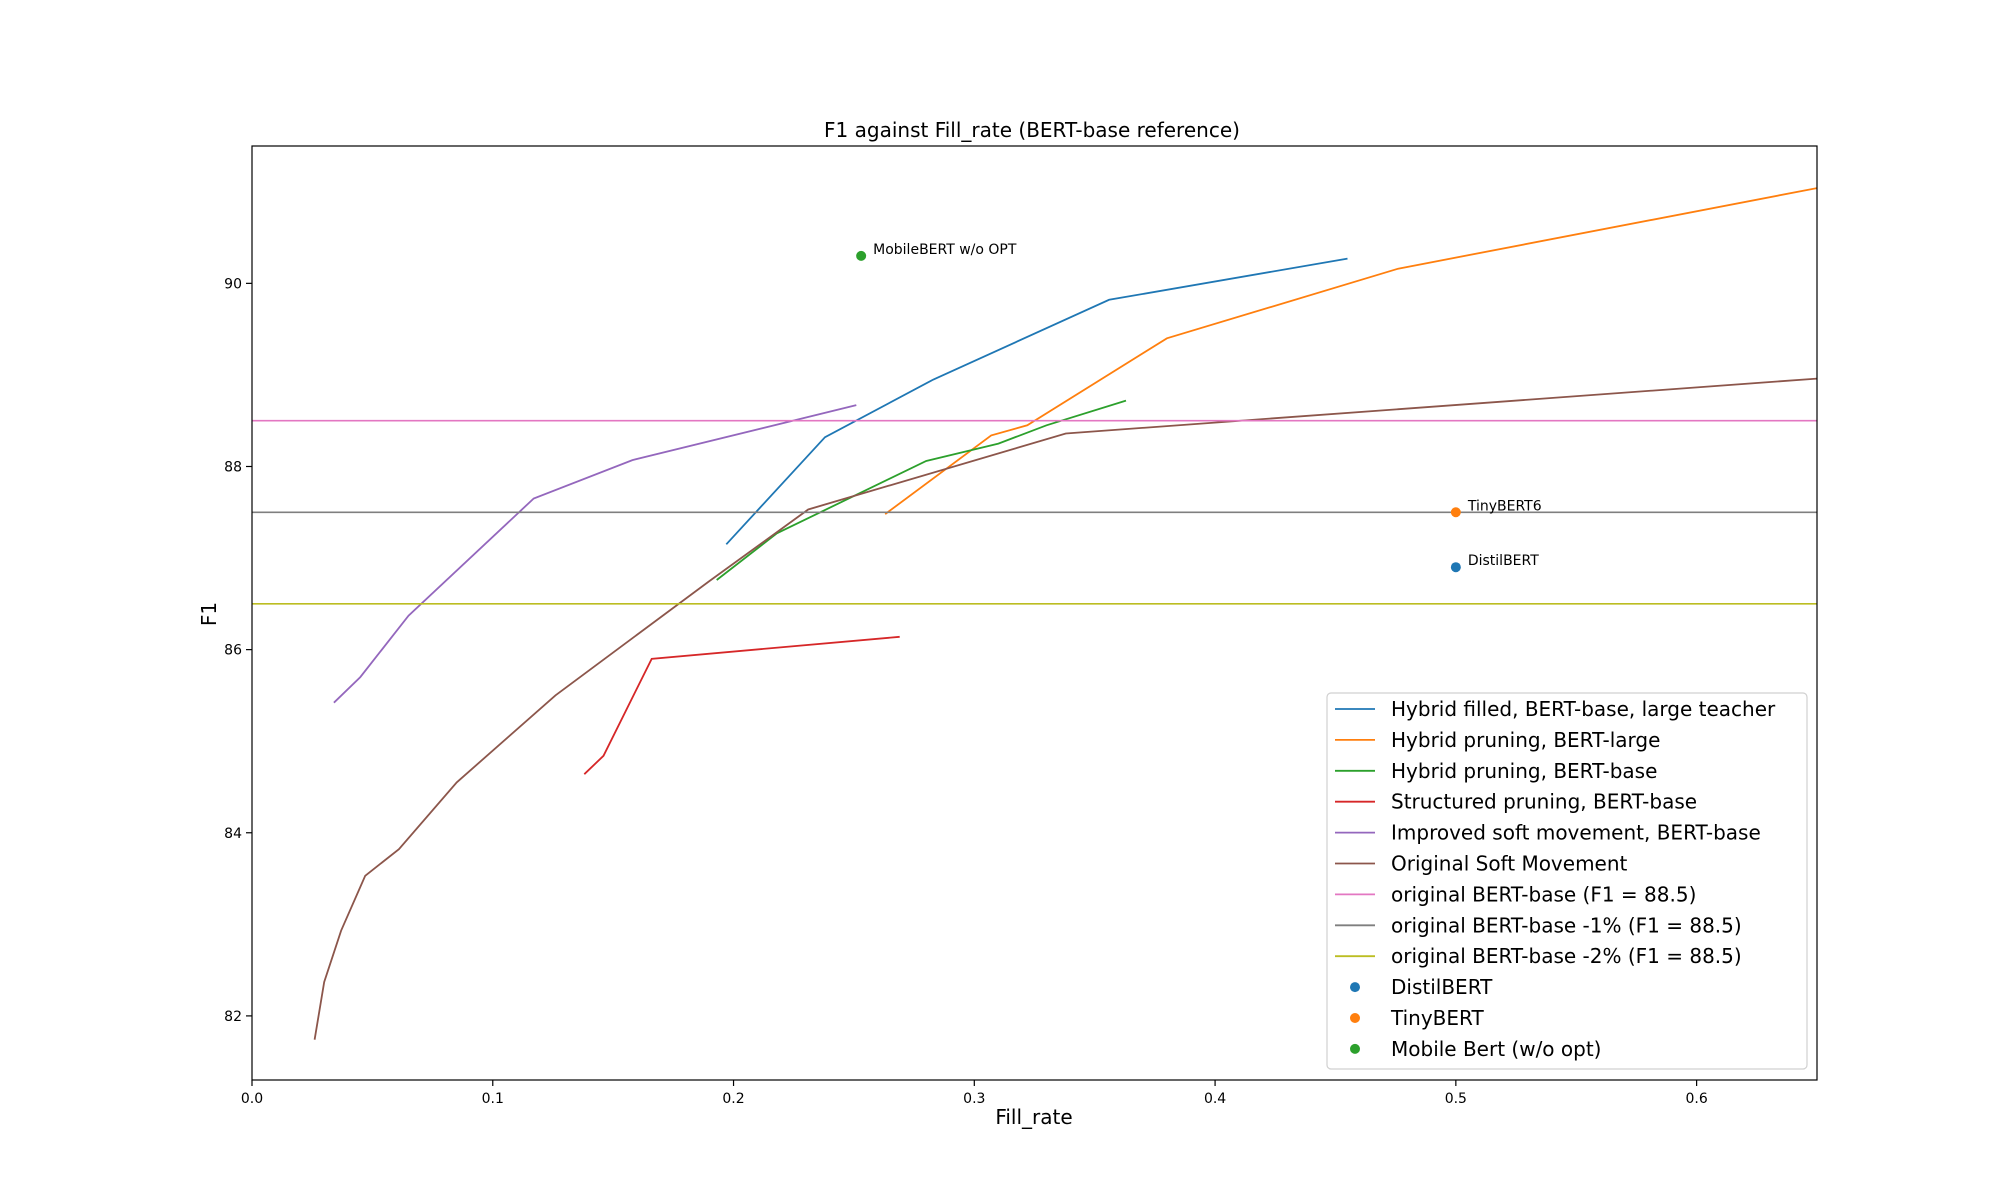 The width and height of the screenshot is (2000, 1200). I want to click on legend-entry-3: Structured pruning, BERT-base, so click(1544, 802).